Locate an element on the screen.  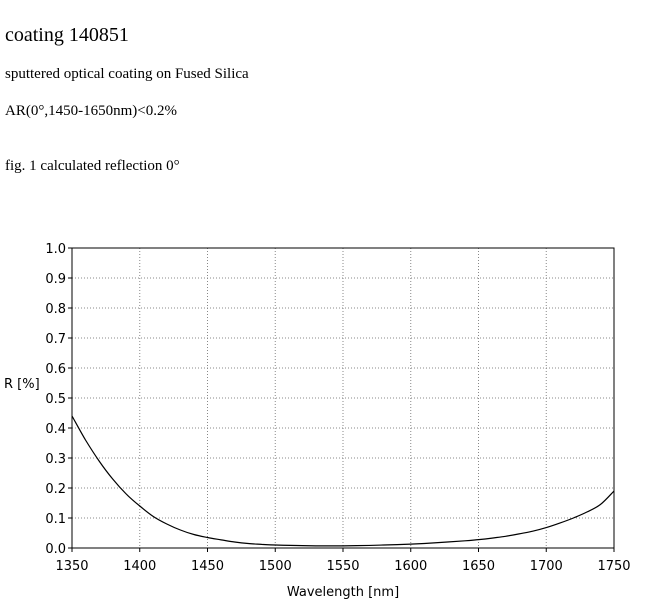
y-axis-label: R [%] is located at coordinates (22, 384).